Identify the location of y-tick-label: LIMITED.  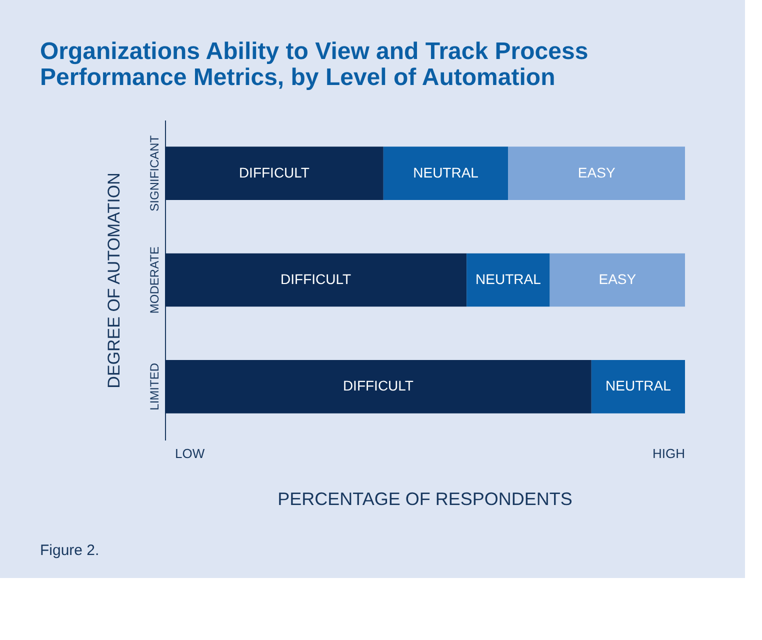
(155, 386).